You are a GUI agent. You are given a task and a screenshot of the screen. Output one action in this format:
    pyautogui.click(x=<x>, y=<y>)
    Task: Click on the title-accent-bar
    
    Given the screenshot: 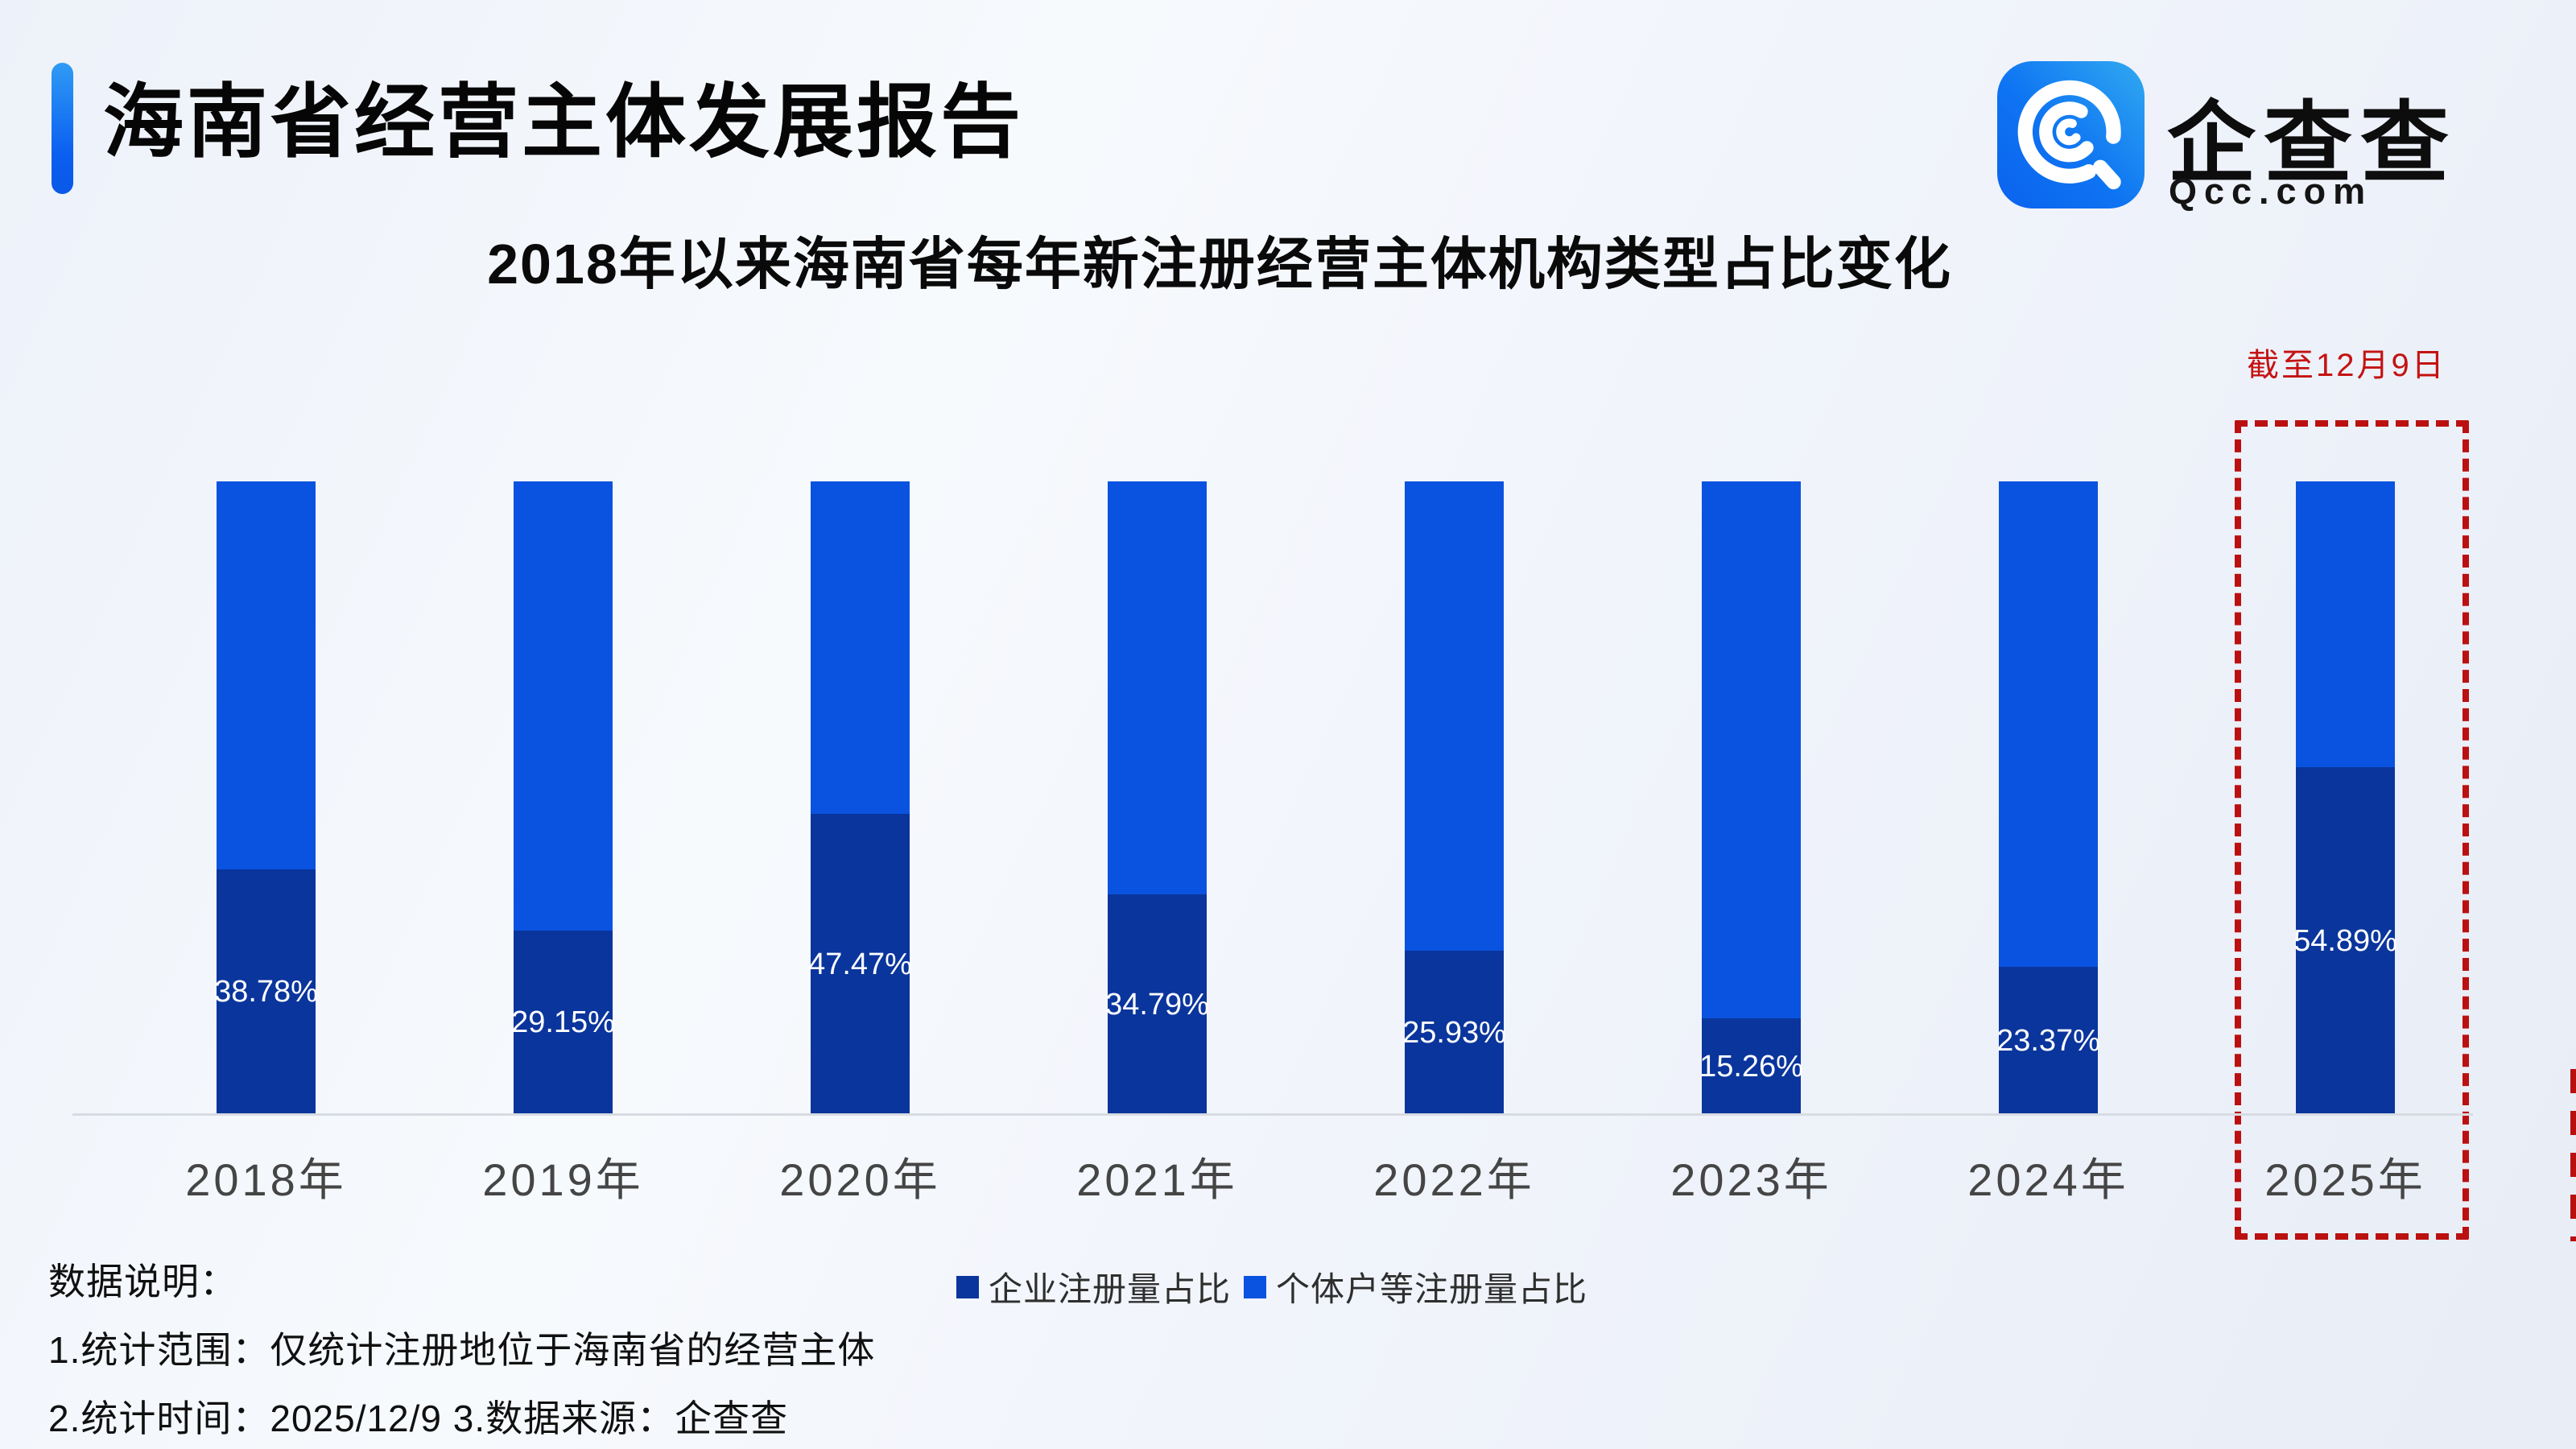 What is the action you would take?
    pyautogui.click(x=62, y=128)
    